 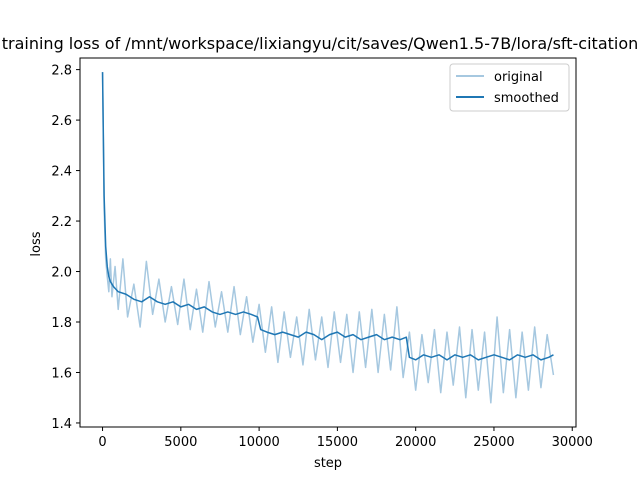 What do you see at coordinates (61, 222) in the screenshot?
I see `y-tick-label: 2.2` at bounding box center [61, 222].